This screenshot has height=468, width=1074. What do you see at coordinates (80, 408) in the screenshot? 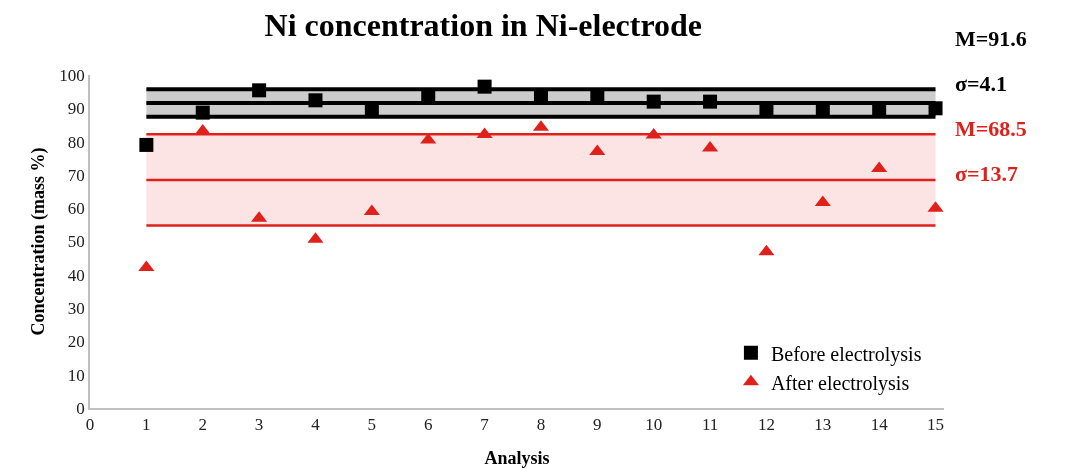
I see `y-tick-label: 0` at bounding box center [80, 408].